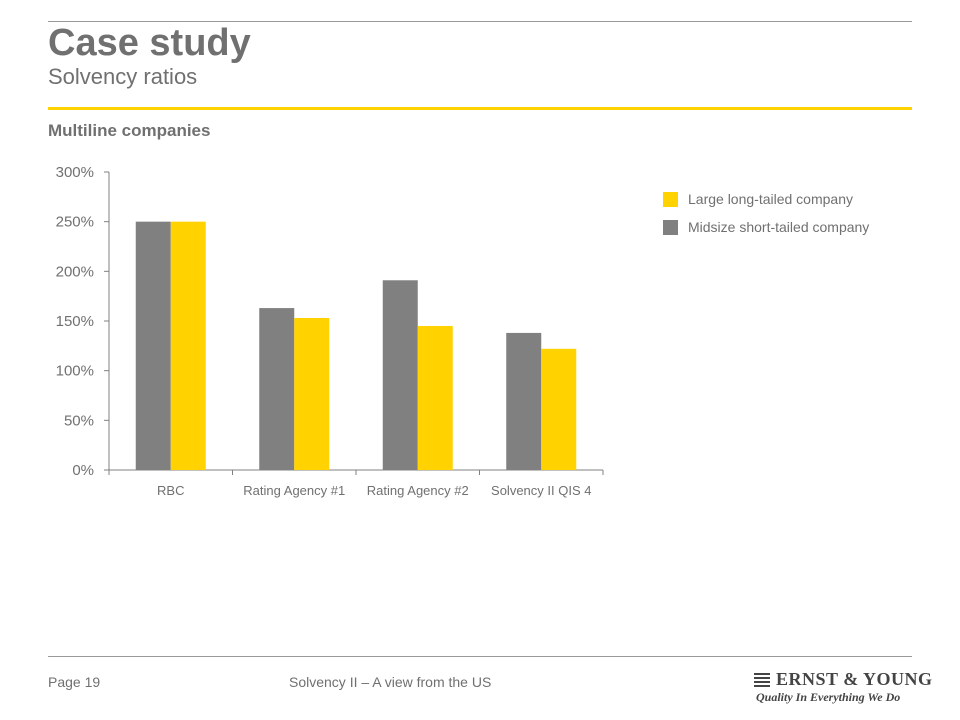  Describe the element at coordinates (828, 697) in the screenshot. I see `logo-tagline: Quality In Everything We Do` at that location.